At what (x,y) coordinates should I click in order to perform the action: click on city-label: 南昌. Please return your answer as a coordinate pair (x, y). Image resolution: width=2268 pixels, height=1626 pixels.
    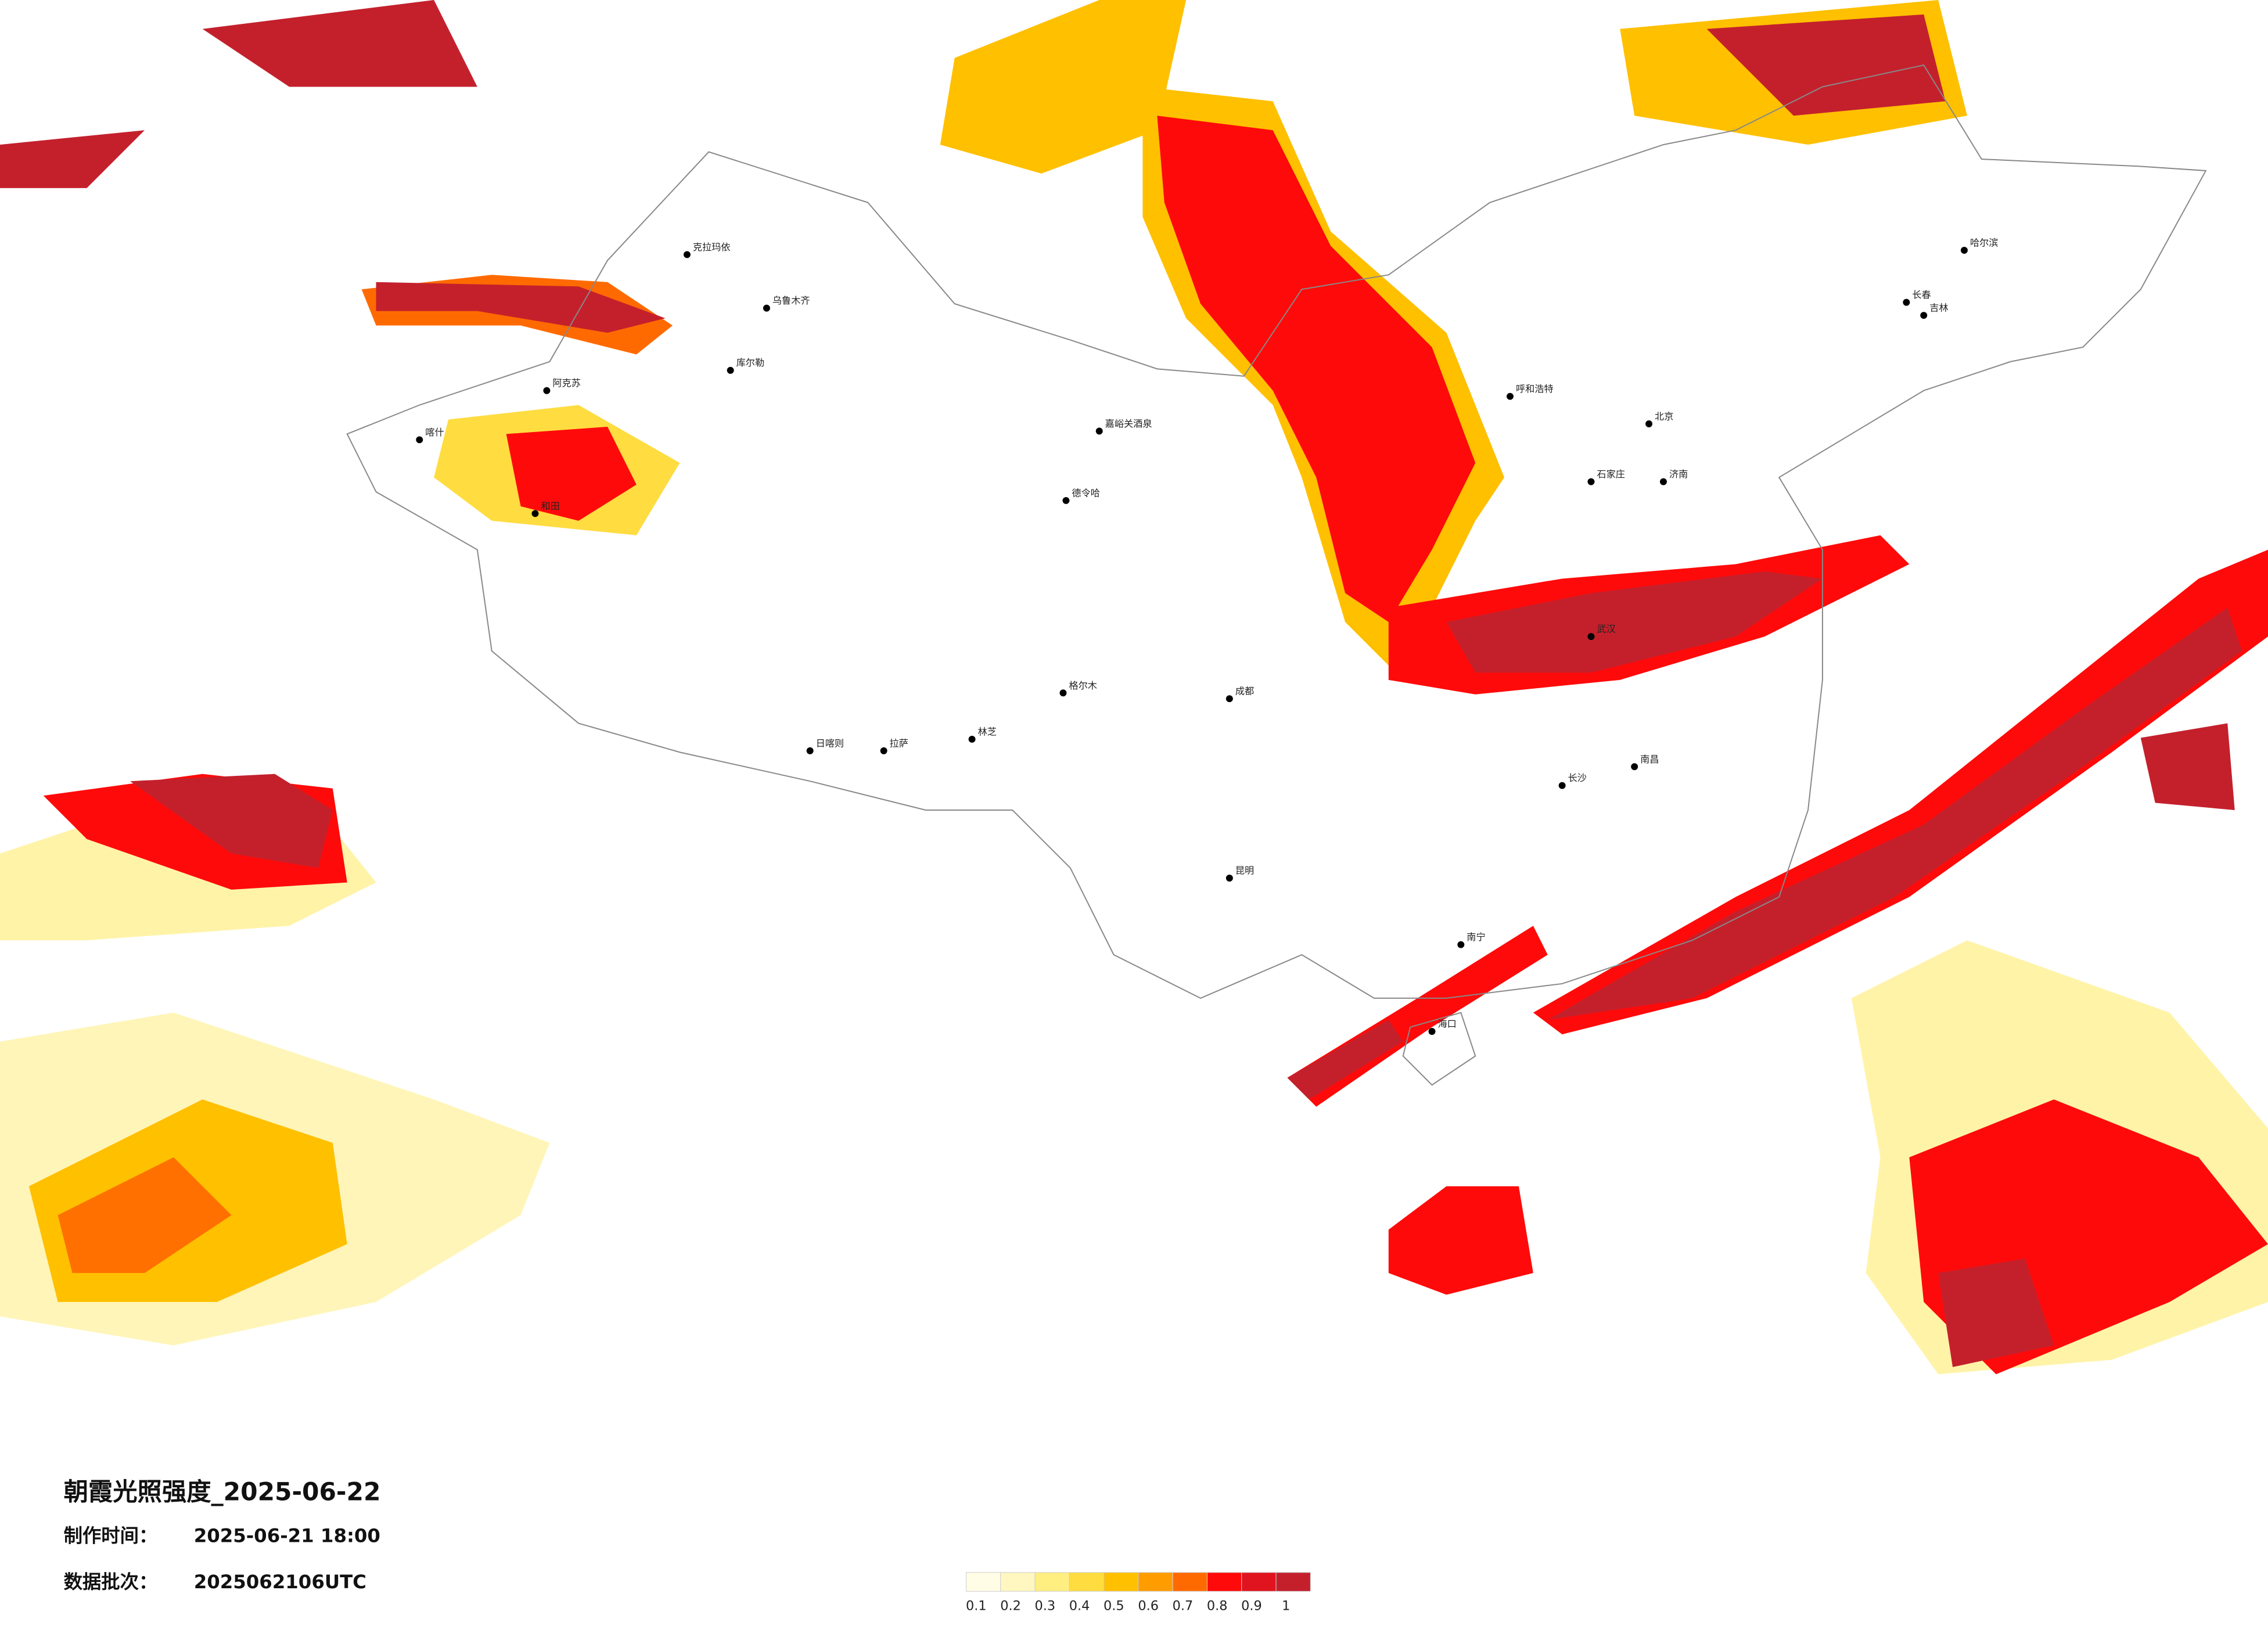
    Looking at the image, I should click on (1649, 759).